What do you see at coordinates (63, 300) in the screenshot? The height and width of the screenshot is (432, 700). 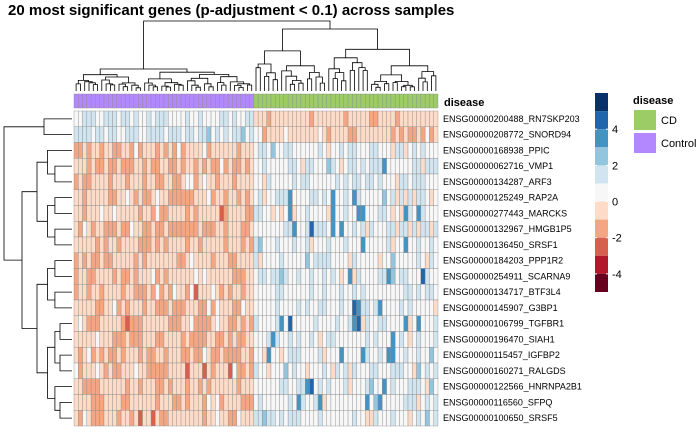 I see `row-dendrogram-branch` at bounding box center [63, 300].